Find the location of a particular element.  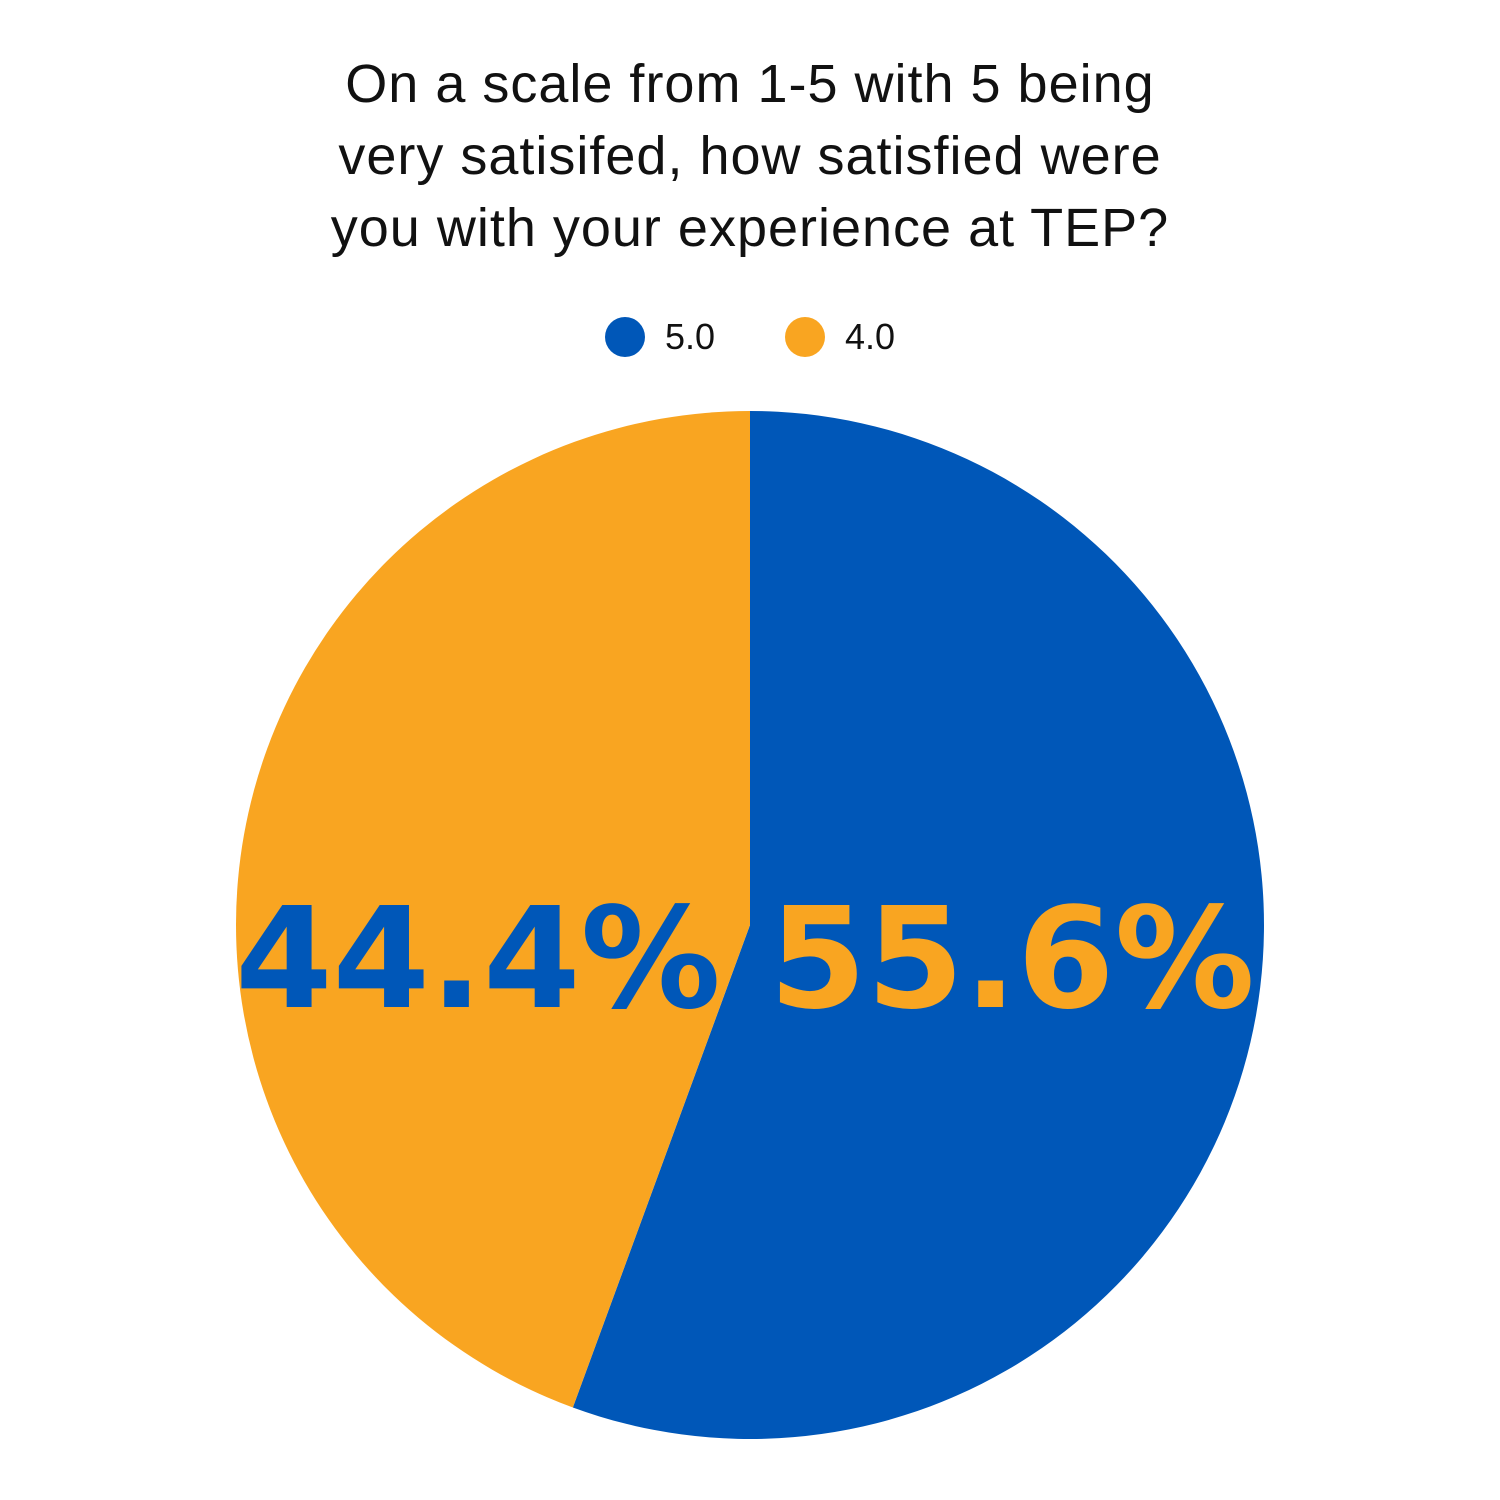

title-line: On a scale from 1-5 with 5 being is located at coordinates (750, 84).